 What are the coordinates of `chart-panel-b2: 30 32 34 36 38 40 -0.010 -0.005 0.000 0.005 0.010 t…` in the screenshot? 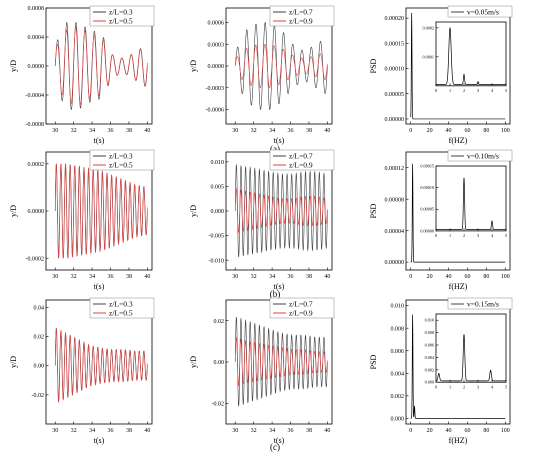 It's located at (262, 220).